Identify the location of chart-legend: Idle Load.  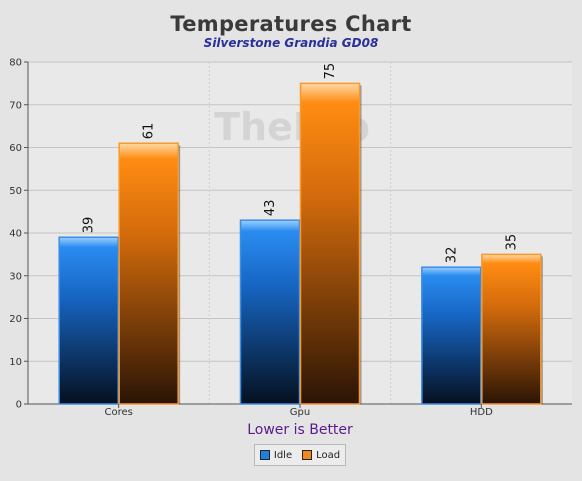
(300, 455).